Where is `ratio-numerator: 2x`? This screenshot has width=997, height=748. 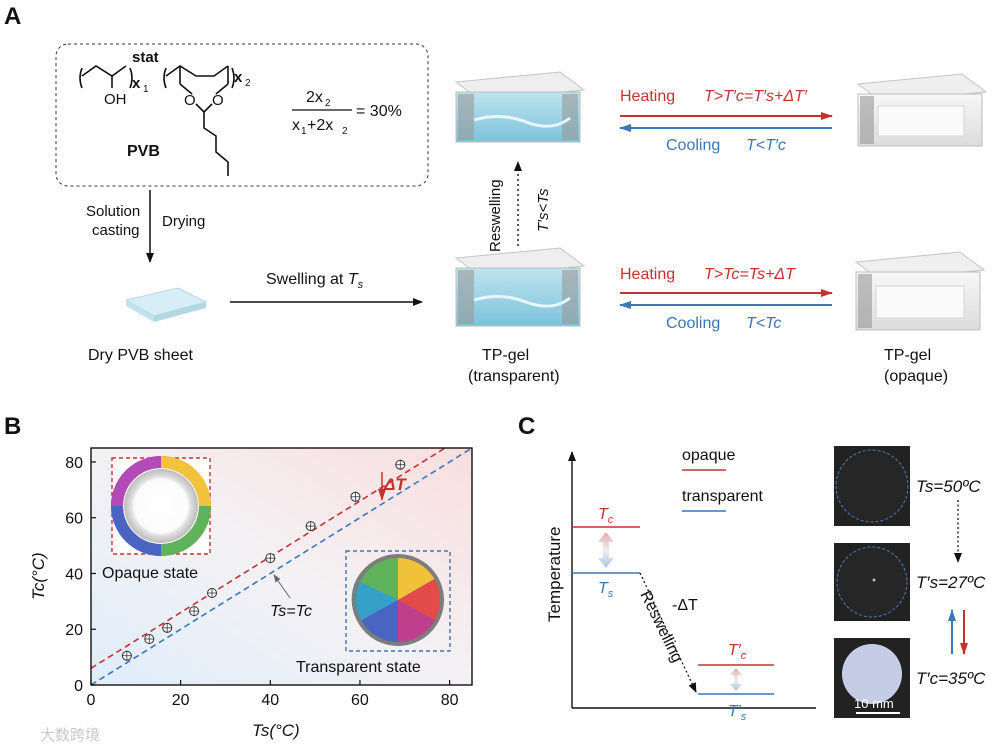 ratio-numerator: 2x is located at coordinates (314, 97).